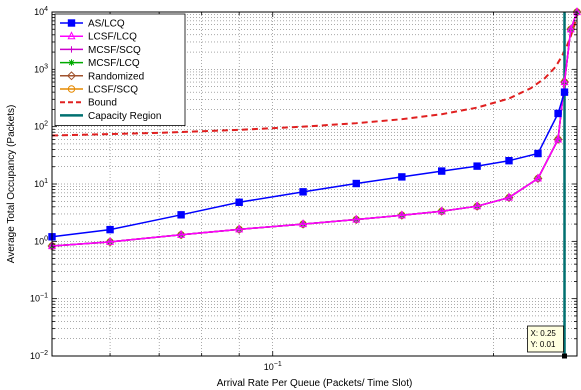 The width and height of the screenshot is (581, 390). I want to click on legend-label-bound: Bound, so click(102, 103).